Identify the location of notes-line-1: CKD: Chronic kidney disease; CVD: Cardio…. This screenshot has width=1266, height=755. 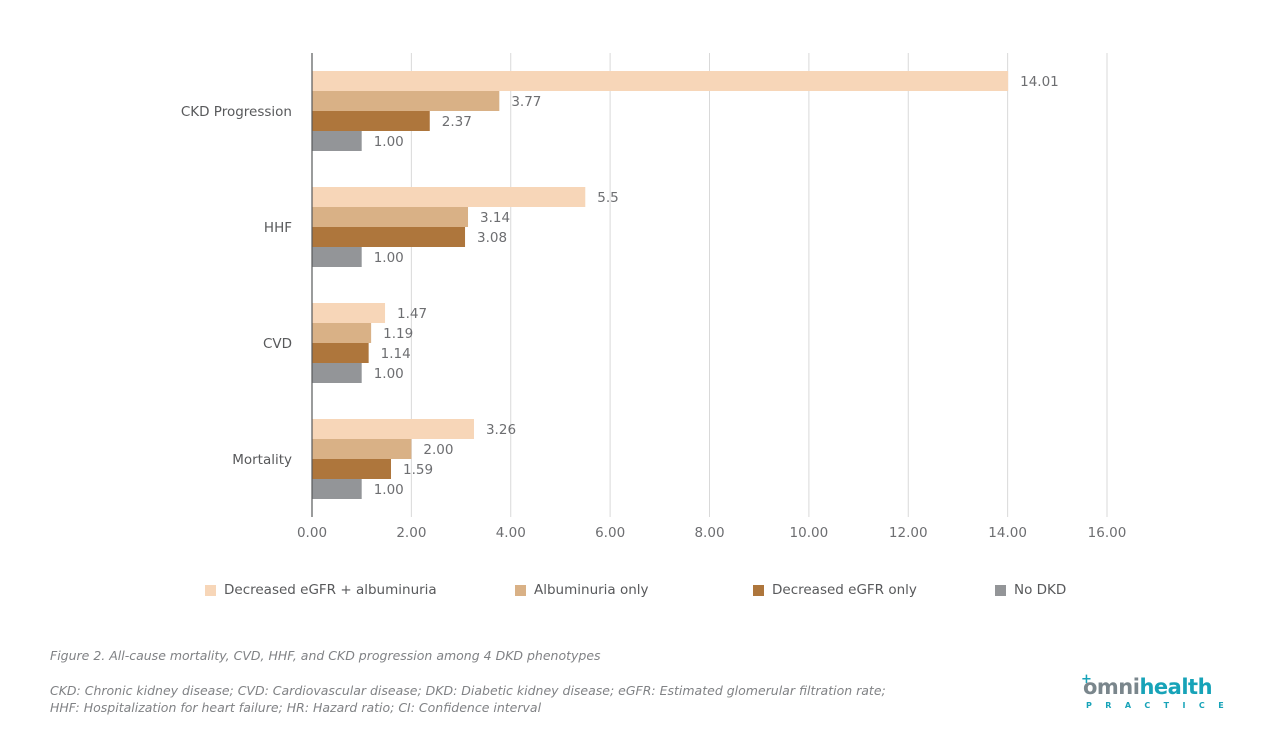
(468, 690).